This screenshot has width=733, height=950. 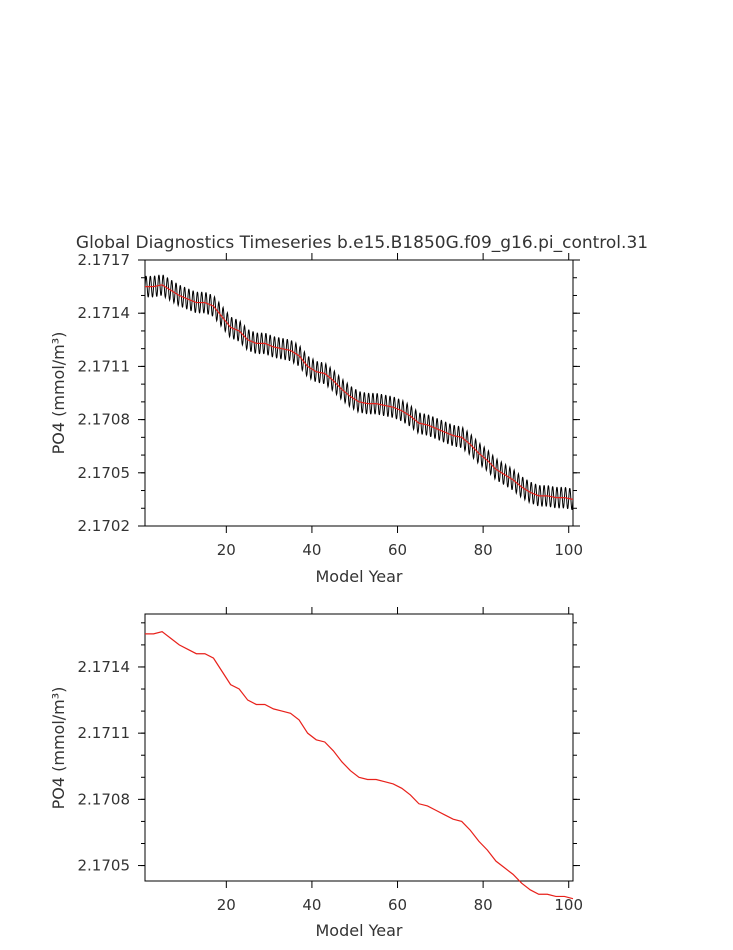 I want to click on series-line-monthly, so click(x=359, y=392).